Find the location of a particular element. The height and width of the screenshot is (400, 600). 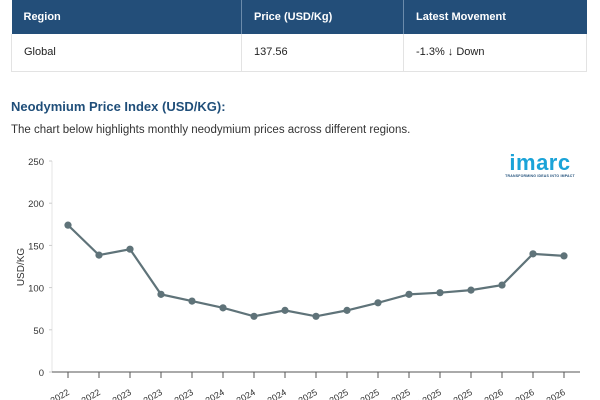

y-tick-label: 100 is located at coordinates (36, 289).